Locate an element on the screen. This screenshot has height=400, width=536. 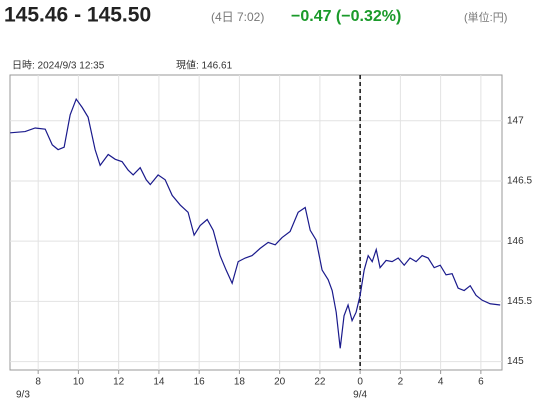
change: −0.47 (−0.32%) is located at coordinates (346, 16).